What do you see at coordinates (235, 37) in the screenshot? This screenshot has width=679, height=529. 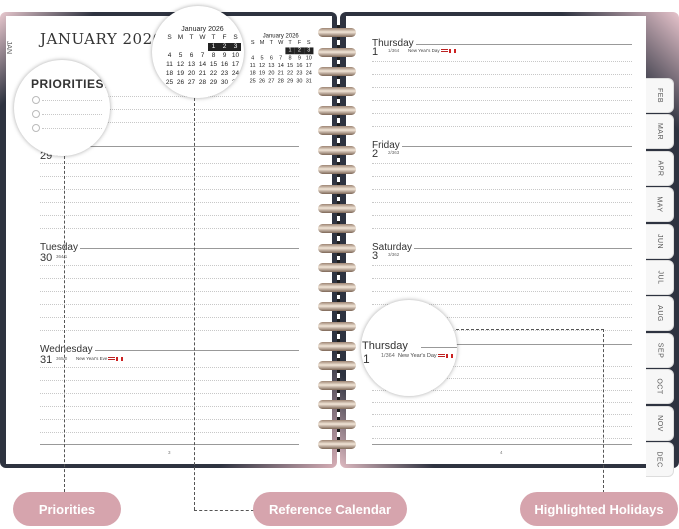 I see `weekday-header: S` at bounding box center [235, 37].